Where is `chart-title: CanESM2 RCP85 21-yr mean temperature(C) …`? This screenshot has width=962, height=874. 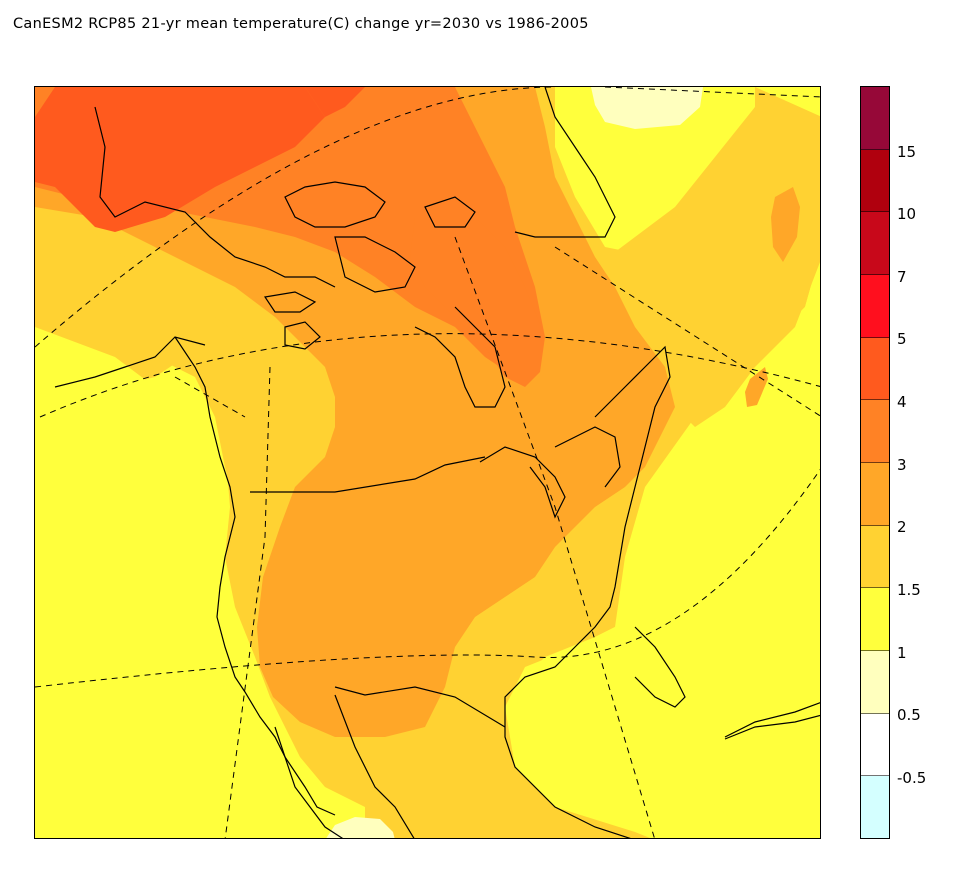 chart-title: CanESM2 RCP85 21-yr mean temperature(C) … is located at coordinates (301, 24).